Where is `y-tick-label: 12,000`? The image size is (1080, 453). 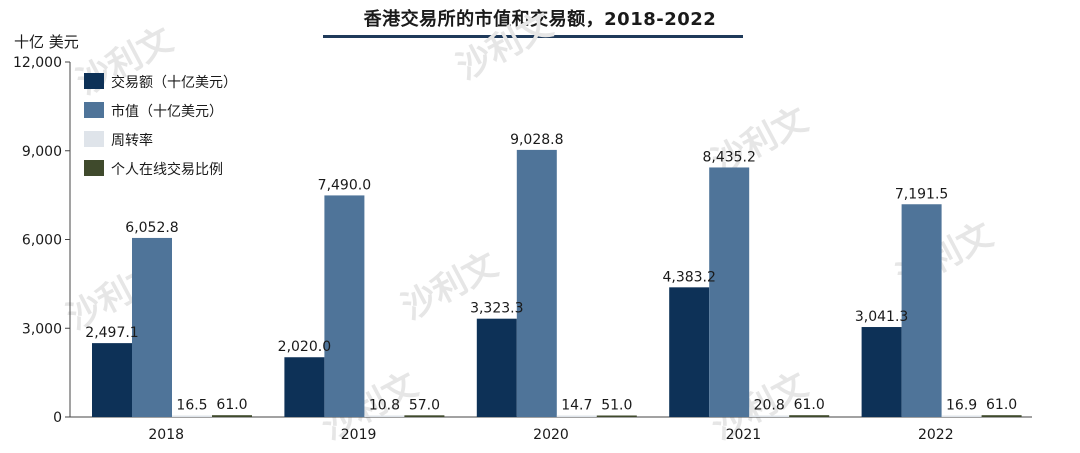
y-tick-label: 12,000 is located at coordinates (37, 63).